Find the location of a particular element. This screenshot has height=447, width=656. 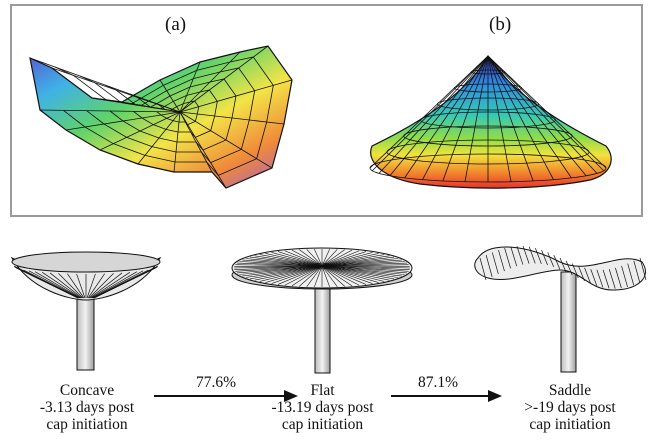

saddle-surface-icon is located at coordinates (161, 117).